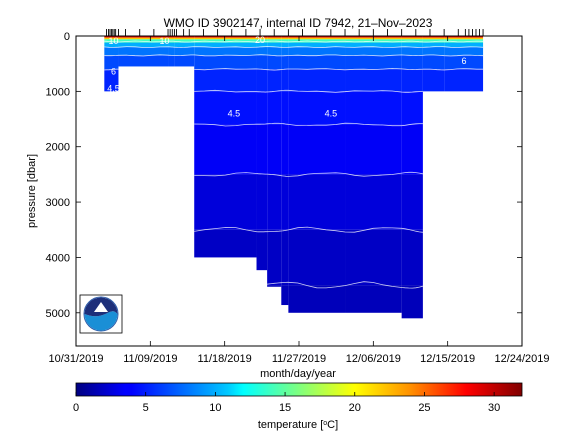  What do you see at coordinates (521, 359) in the screenshot?
I see `x-tick-label: 12/24/2019` at bounding box center [521, 359].